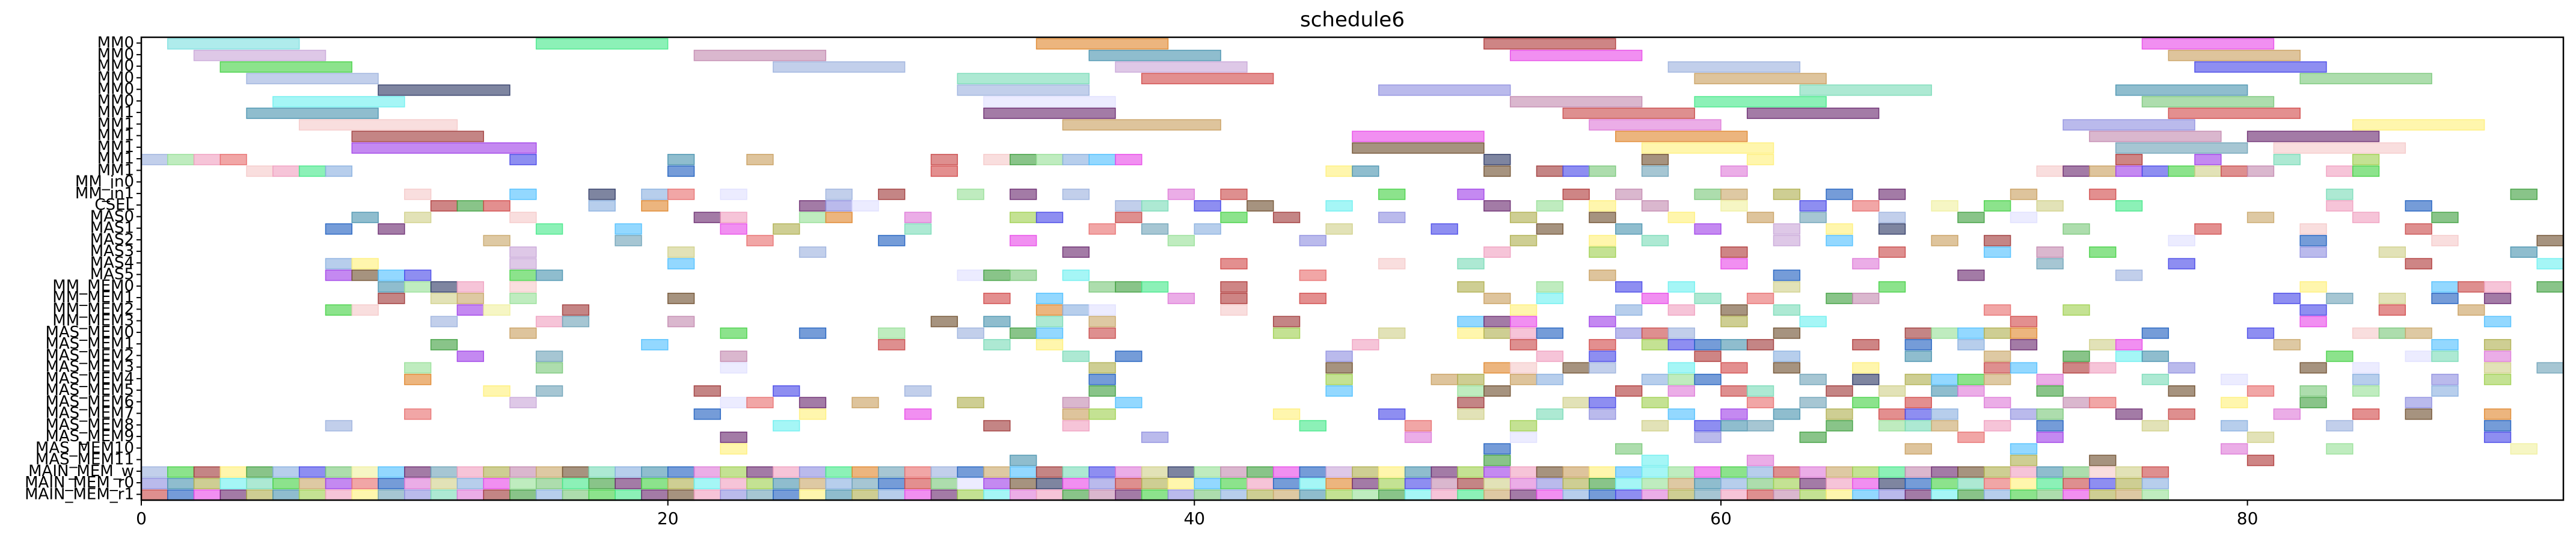 The image size is (2576, 541). What do you see at coordinates (115, 90) in the screenshot?
I see `y-tick-label: MM0` at bounding box center [115, 90].